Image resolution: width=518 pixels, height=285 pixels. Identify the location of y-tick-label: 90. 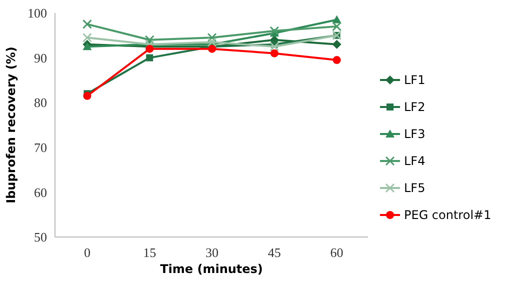
(40, 58).